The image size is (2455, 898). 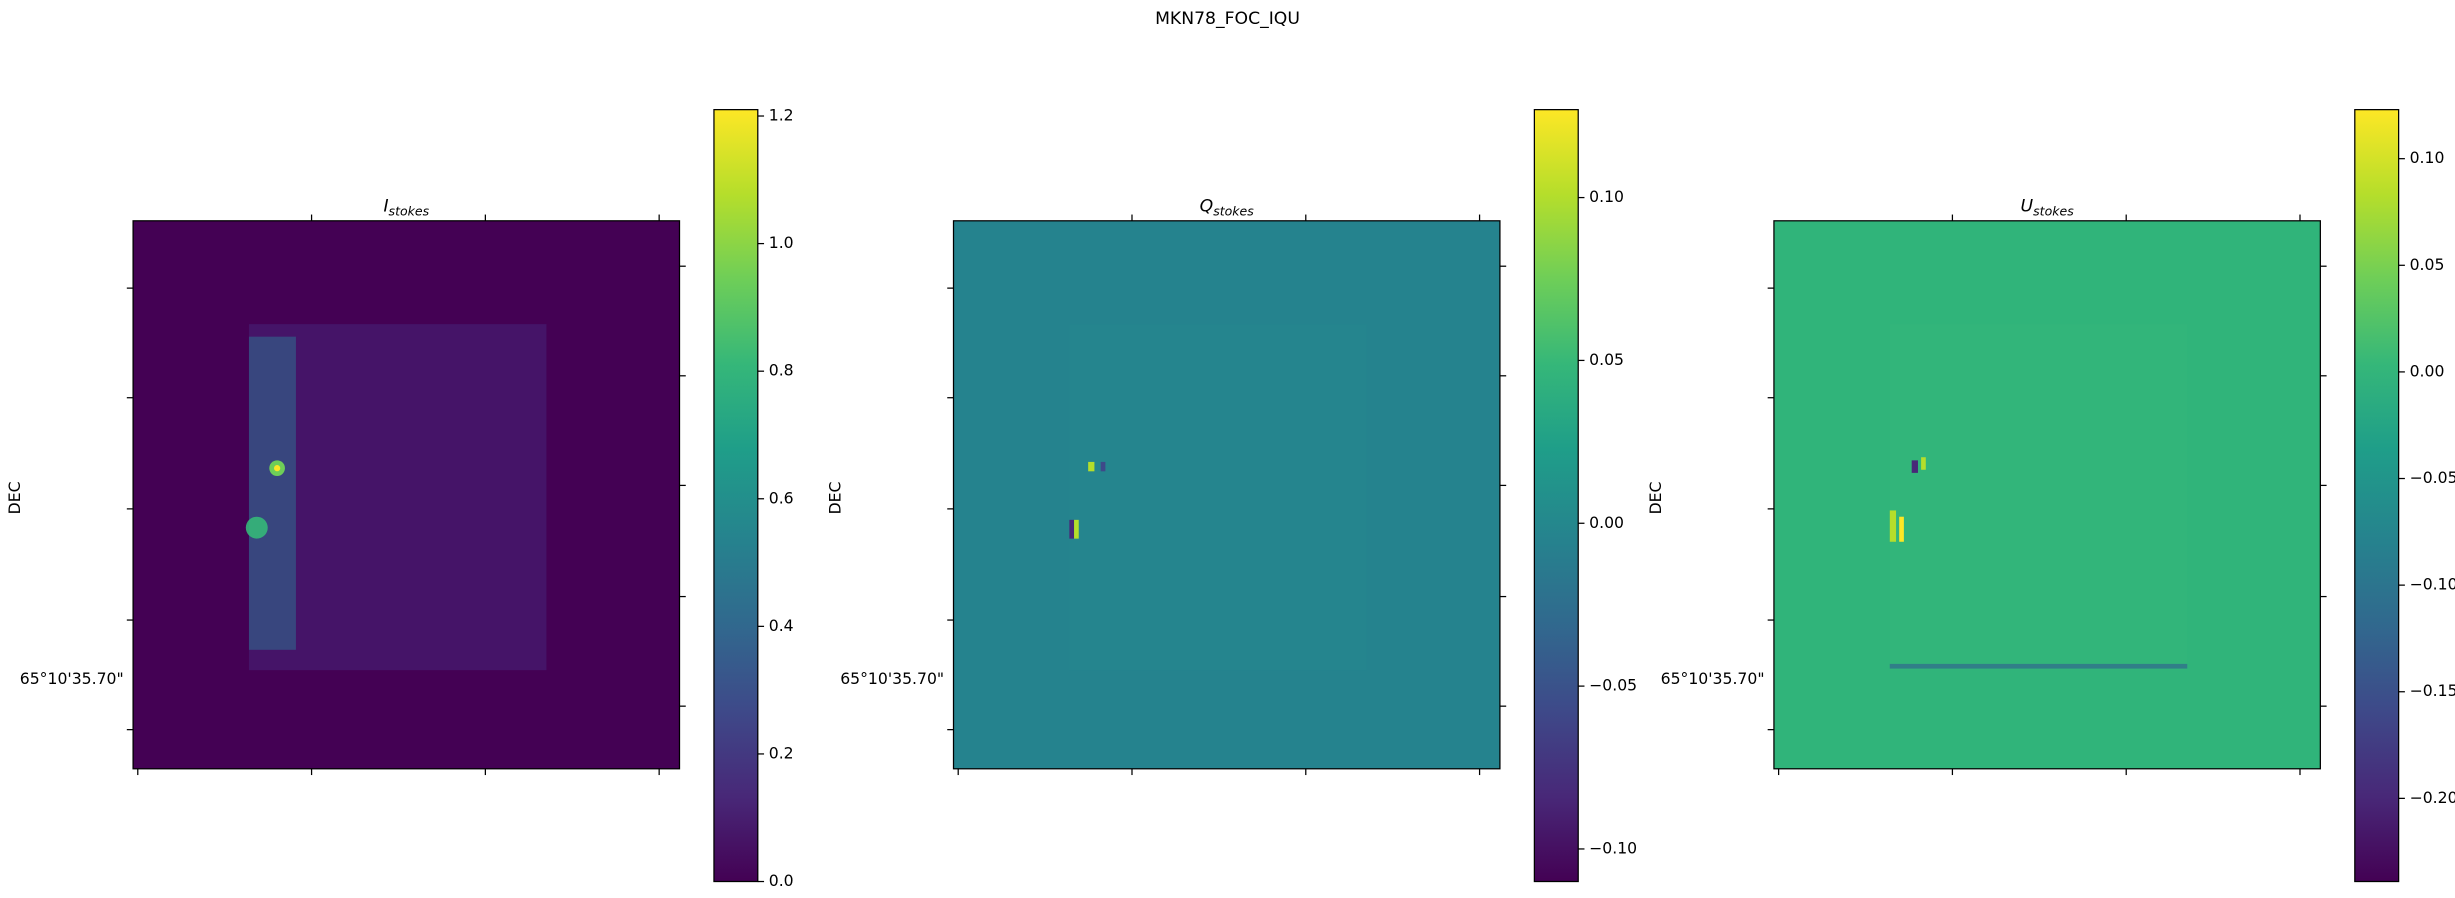 I want to click on title-main: I, so click(x=385, y=207).